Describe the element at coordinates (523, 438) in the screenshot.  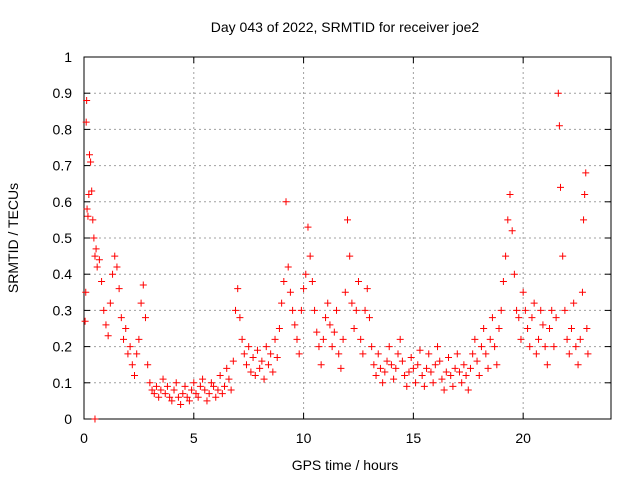
I see `x-tick-label: 20` at that location.